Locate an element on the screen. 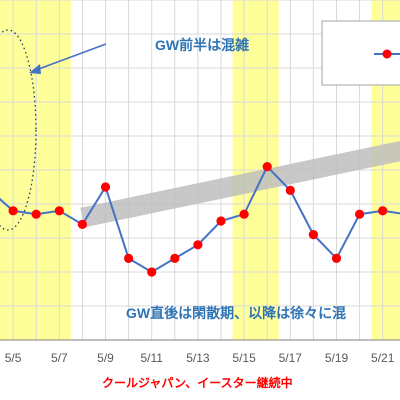  annotation-bottom: GW直後は閑散期、以降は徐々に混 is located at coordinates (236, 313).